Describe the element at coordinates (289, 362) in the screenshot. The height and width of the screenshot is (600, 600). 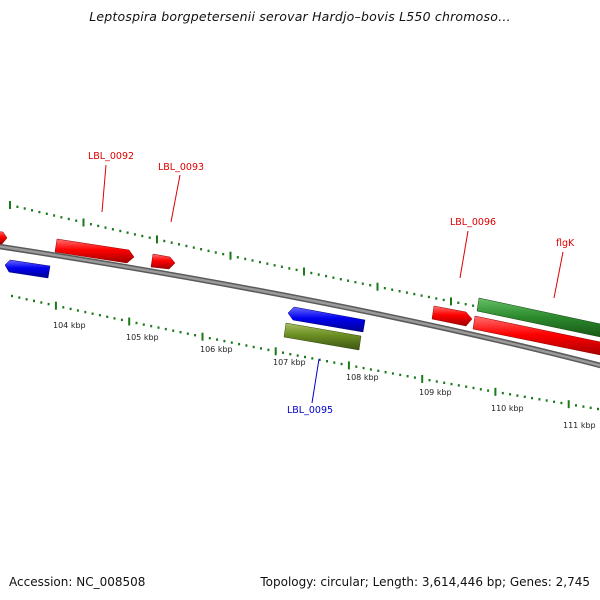
I see `scale-label: 107 kbp` at that location.